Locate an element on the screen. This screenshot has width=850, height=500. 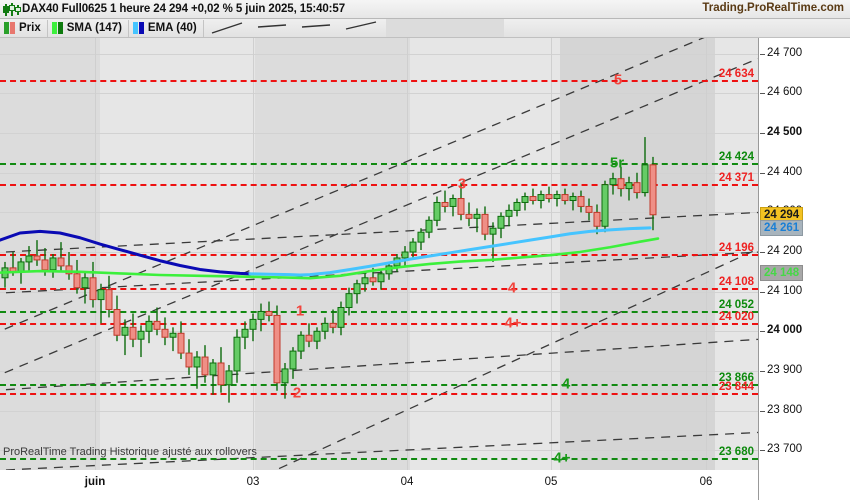
level-price-label-24052: 24 052 is located at coordinates (736, 304).